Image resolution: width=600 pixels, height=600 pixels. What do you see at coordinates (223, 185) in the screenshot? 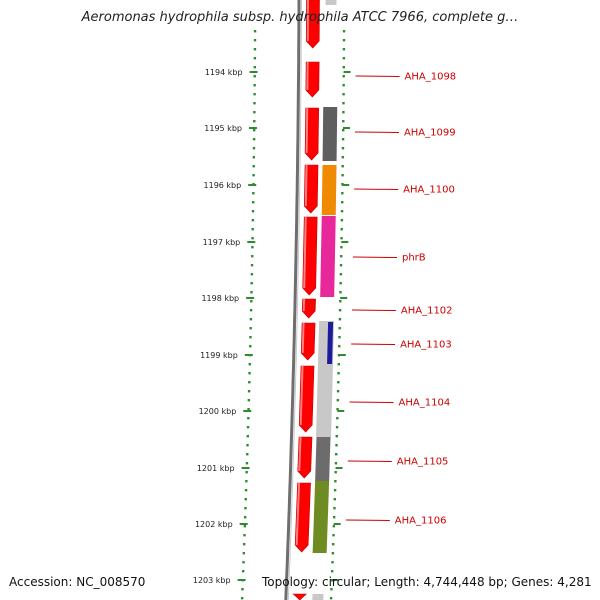
I see `tick-label: 1196 kbp` at bounding box center [223, 185].